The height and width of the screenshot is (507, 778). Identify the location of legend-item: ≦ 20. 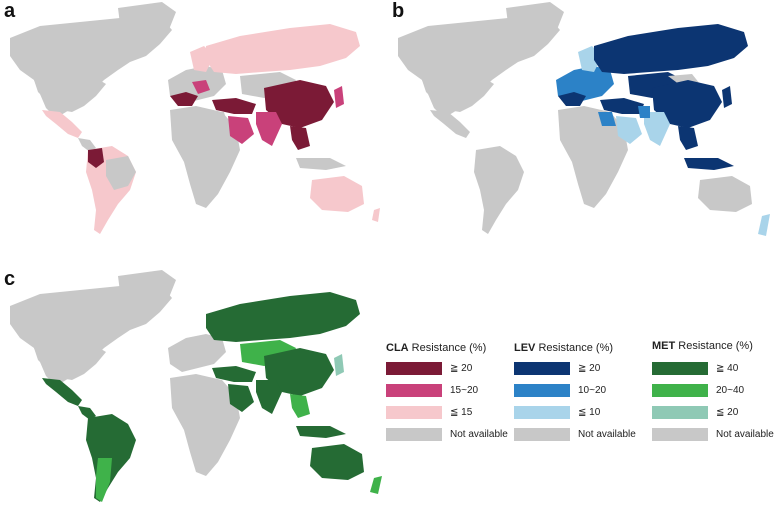
(695, 412).